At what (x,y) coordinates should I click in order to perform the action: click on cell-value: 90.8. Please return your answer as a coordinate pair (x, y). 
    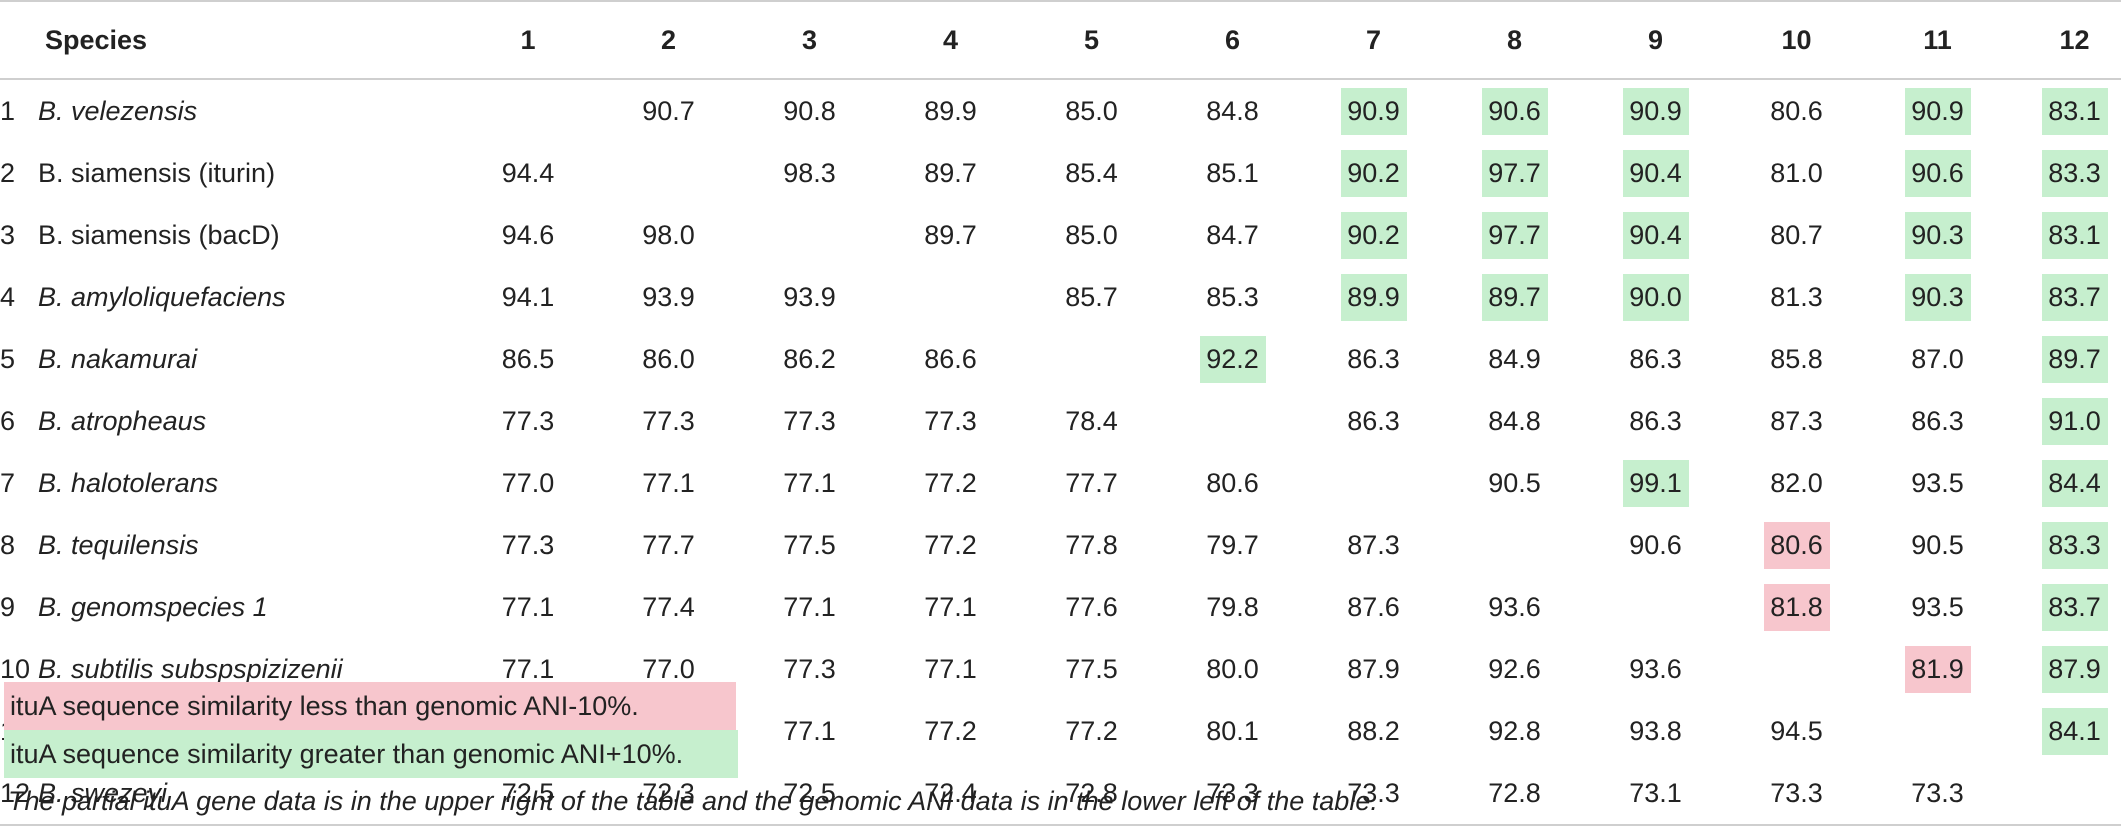
    Looking at the image, I should click on (809, 110).